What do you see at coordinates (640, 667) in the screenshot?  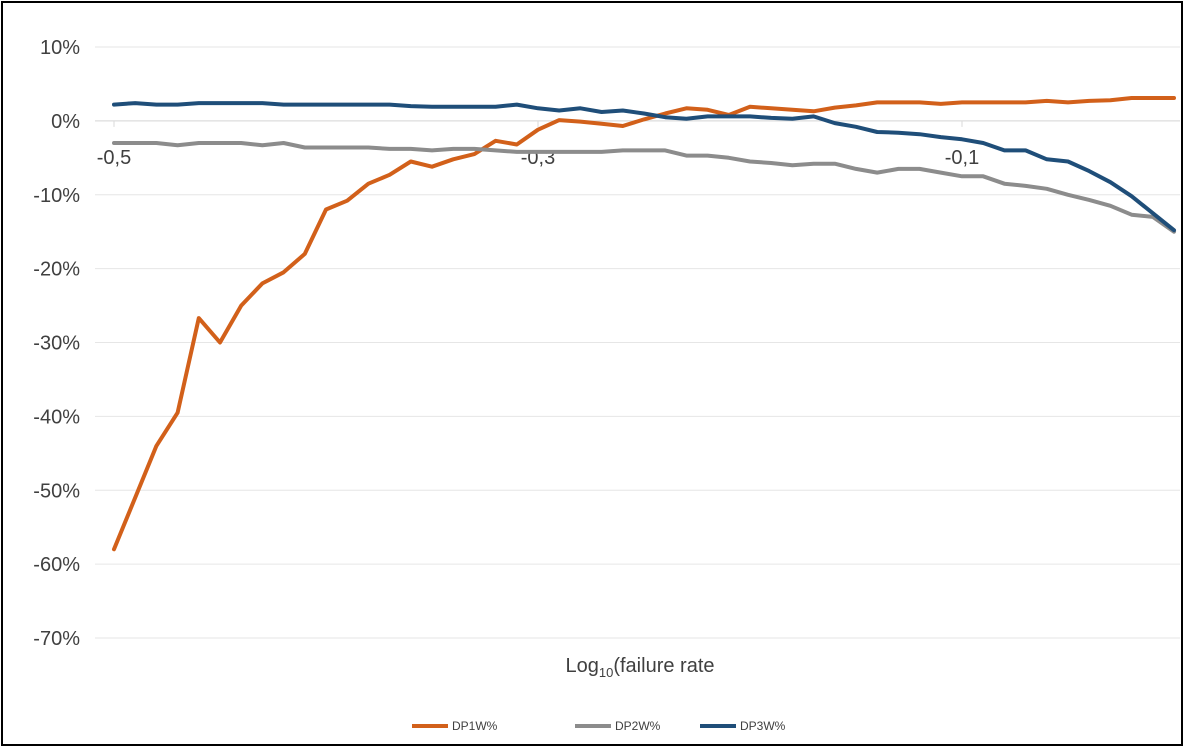 I see `x-axis-title: Log10(failure rate` at bounding box center [640, 667].